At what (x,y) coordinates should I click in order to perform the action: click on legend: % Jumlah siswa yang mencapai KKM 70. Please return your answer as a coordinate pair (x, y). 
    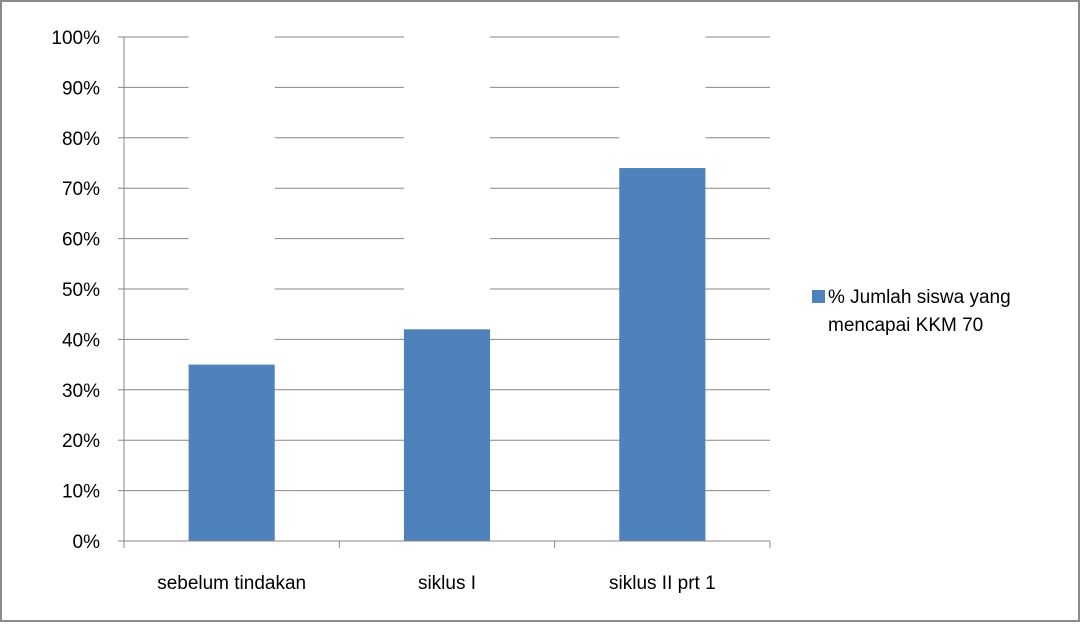
    Looking at the image, I should click on (911, 311).